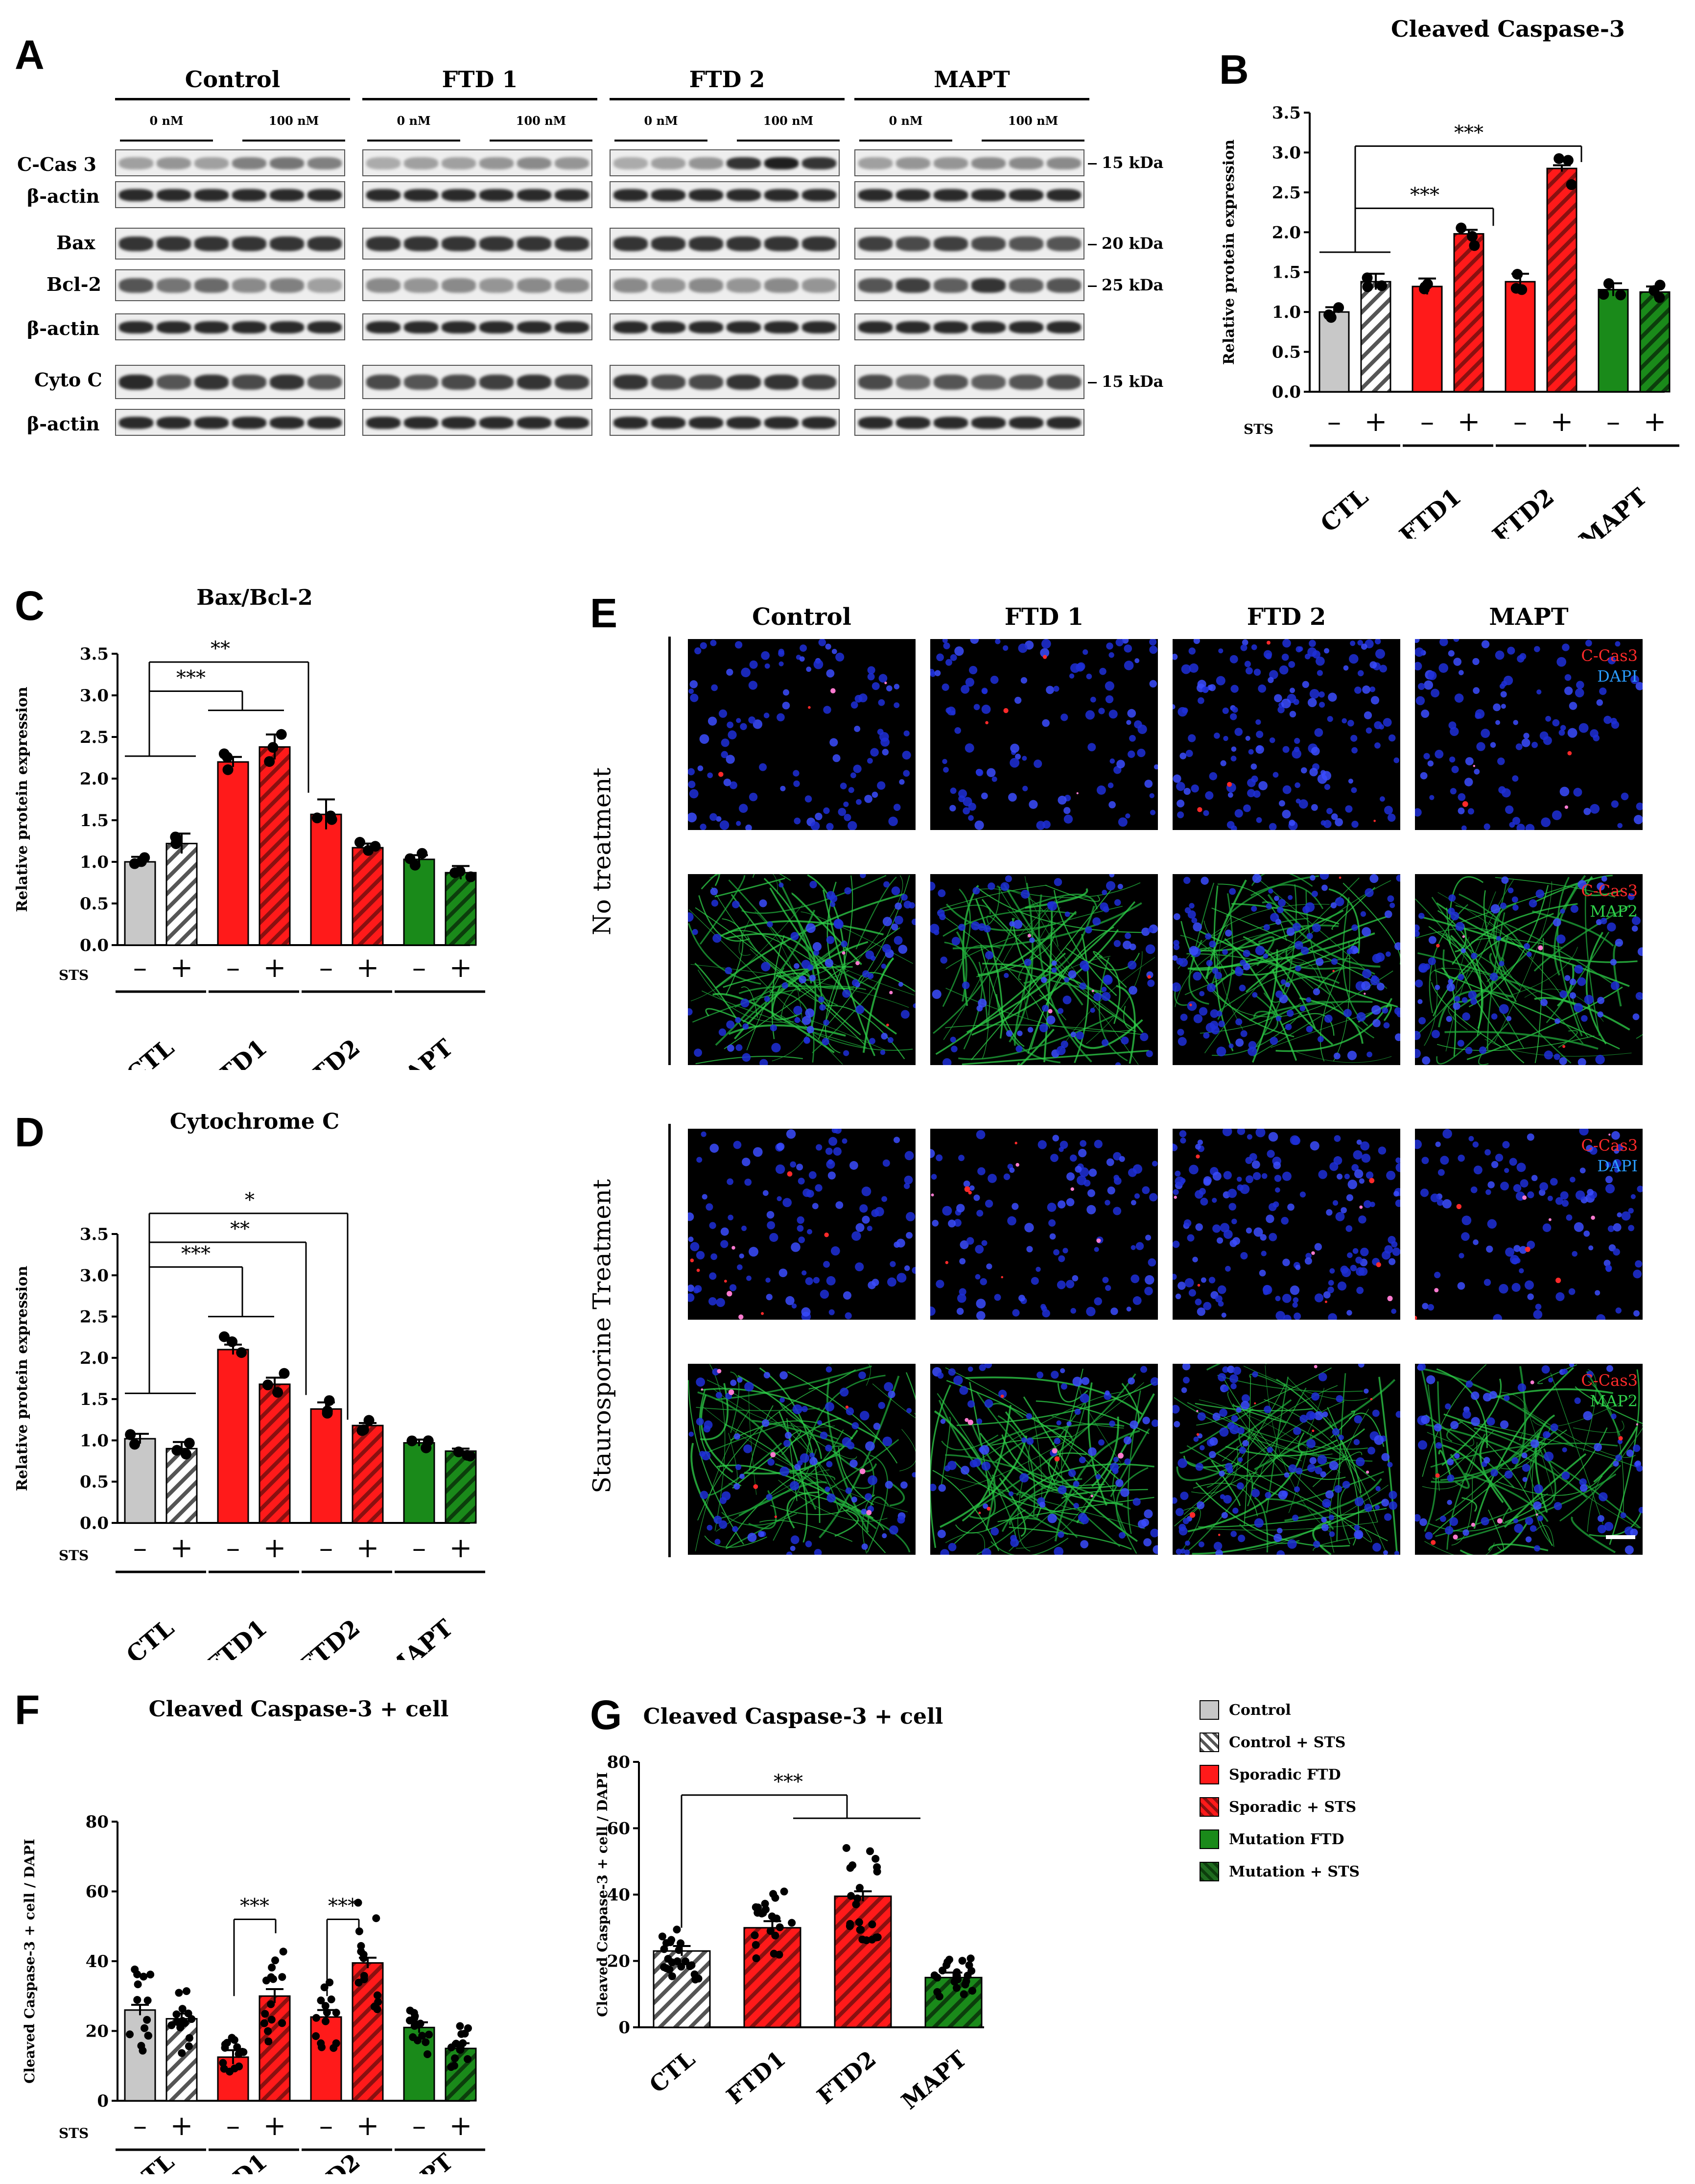  I want to click on panel-label-a: A, so click(30, 55).